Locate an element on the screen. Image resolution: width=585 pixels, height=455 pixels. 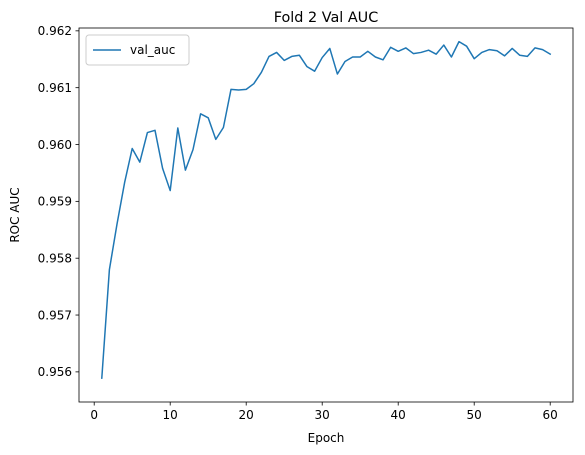
chart-title: Fold 2 Val AUC is located at coordinates (326, 18).